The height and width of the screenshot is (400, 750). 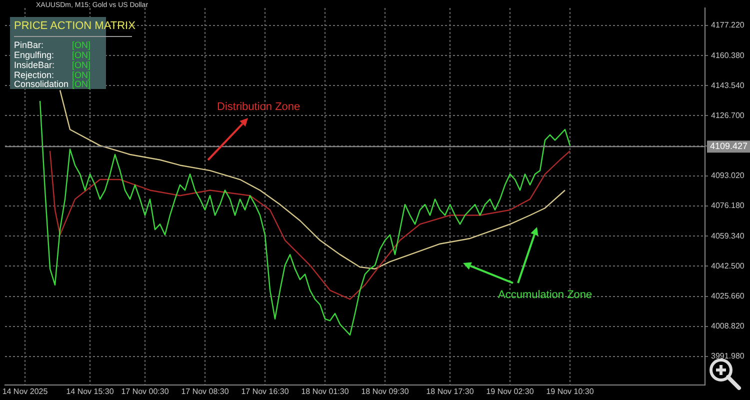 What do you see at coordinates (450, 391) in the screenshot?
I see `x-tick-label: 18 Nov 17:30` at bounding box center [450, 391].